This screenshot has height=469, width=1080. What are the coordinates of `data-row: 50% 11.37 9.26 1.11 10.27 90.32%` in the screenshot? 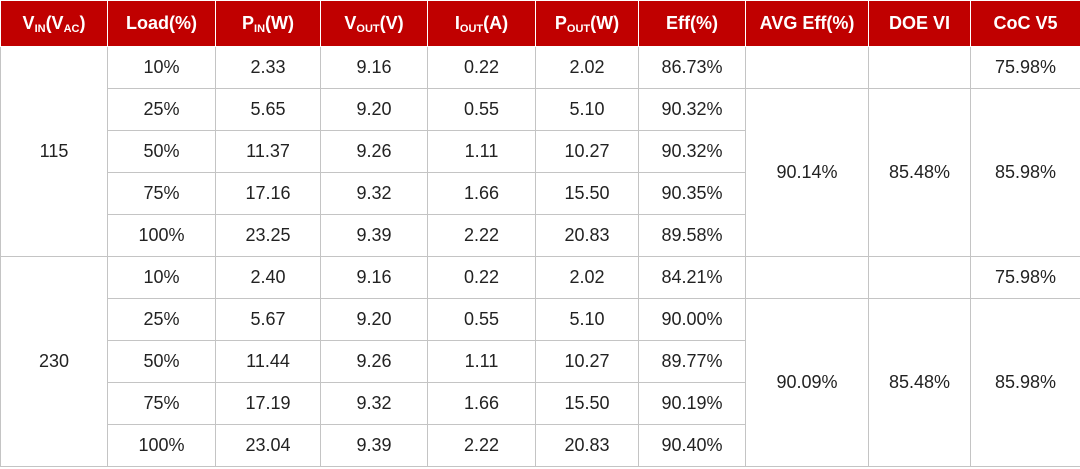 It's located at (540, 151).